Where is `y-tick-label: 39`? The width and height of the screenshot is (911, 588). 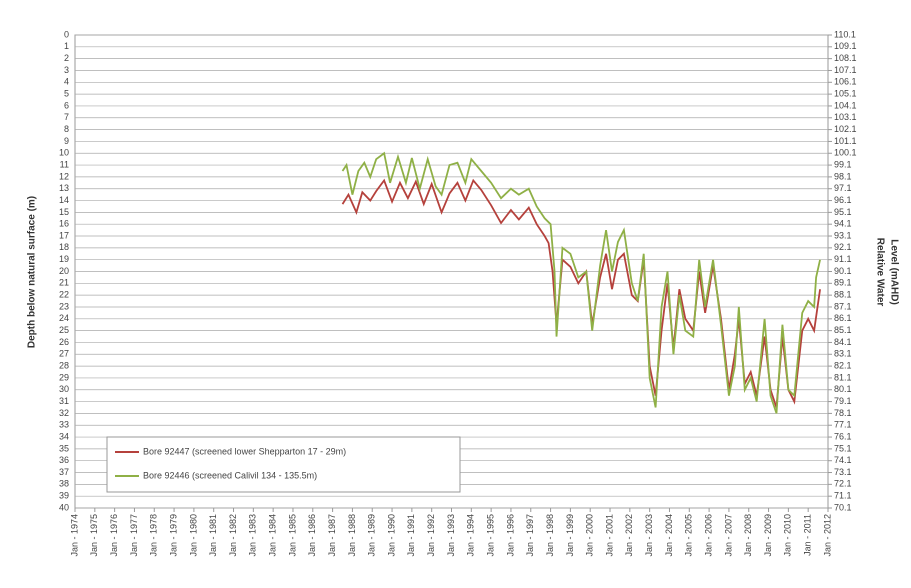 y-tick-label: 39 is located at coordinates (64, 496).